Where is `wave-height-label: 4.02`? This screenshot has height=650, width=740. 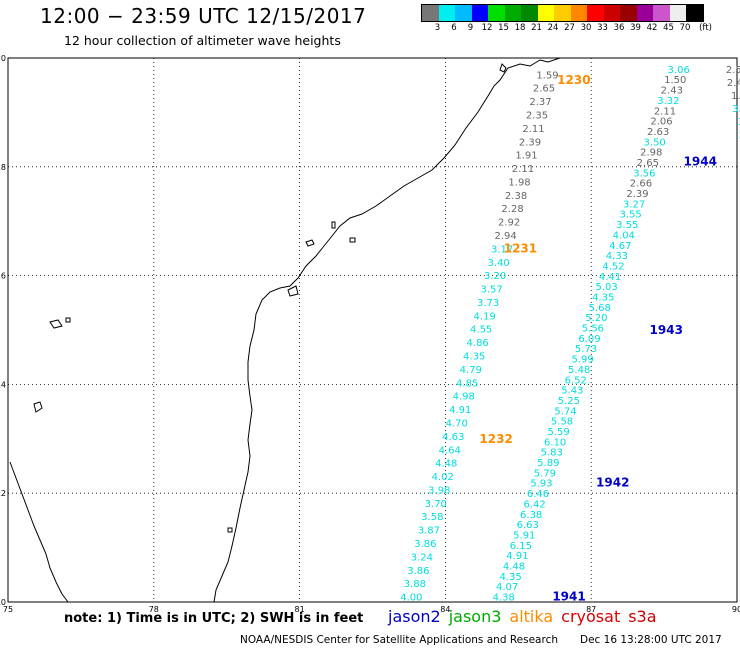
wave-height-label: 4.02 is located at coordinates (443, 477).